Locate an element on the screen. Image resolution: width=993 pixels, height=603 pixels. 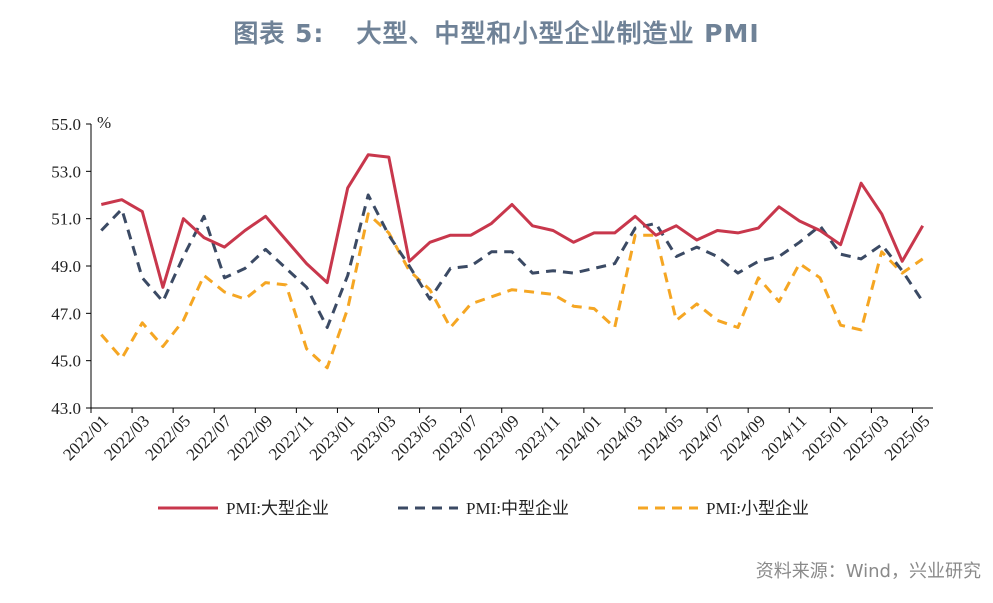
x-tick-label: 2024/03 is located at coordinates (619, 437).